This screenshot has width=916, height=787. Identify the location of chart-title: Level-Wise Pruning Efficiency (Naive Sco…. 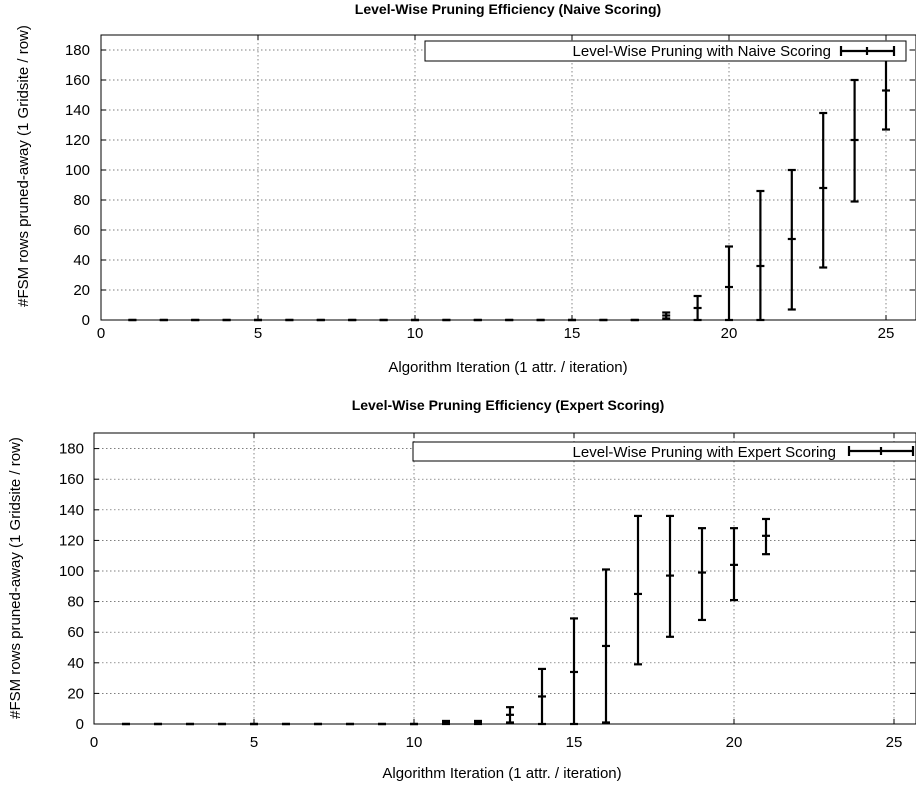
(508, 9).